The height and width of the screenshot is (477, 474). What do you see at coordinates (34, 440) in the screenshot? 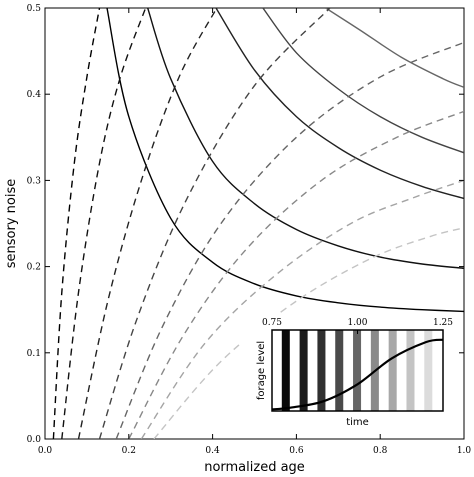
I see `y-tick-label: 0.0` at bounding box center [34, 440].